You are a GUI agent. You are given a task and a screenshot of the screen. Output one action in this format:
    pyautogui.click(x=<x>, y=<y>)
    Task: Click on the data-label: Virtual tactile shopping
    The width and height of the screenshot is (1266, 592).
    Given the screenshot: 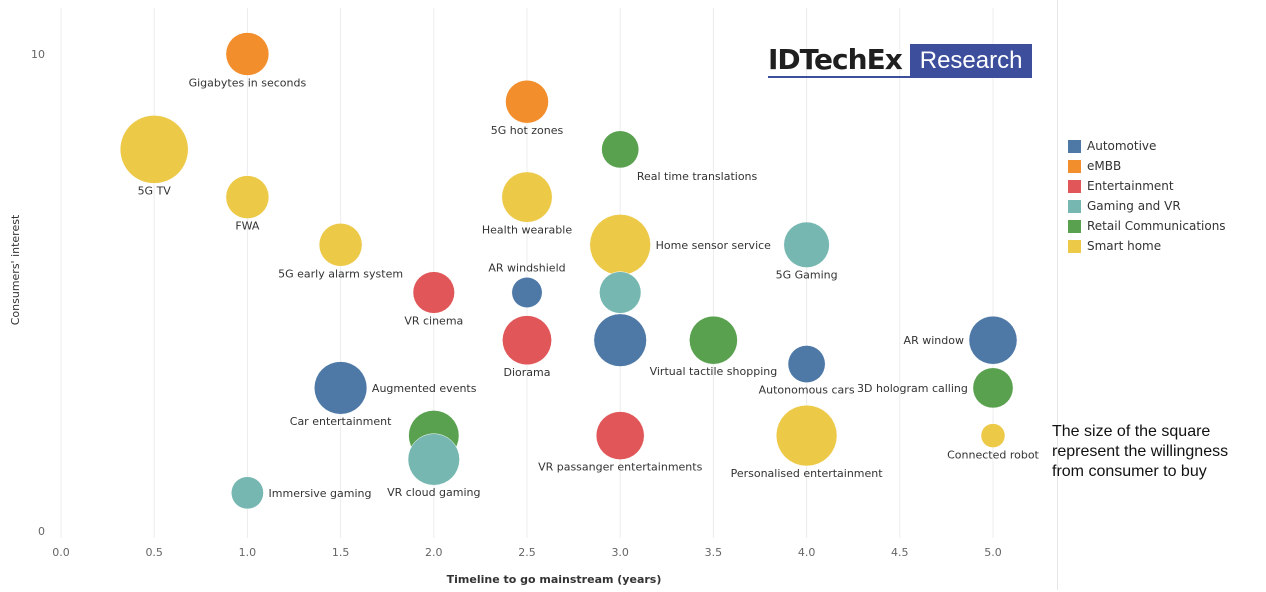 What is the action you would take?
    pyautogui.click(x=714, y=371)
    